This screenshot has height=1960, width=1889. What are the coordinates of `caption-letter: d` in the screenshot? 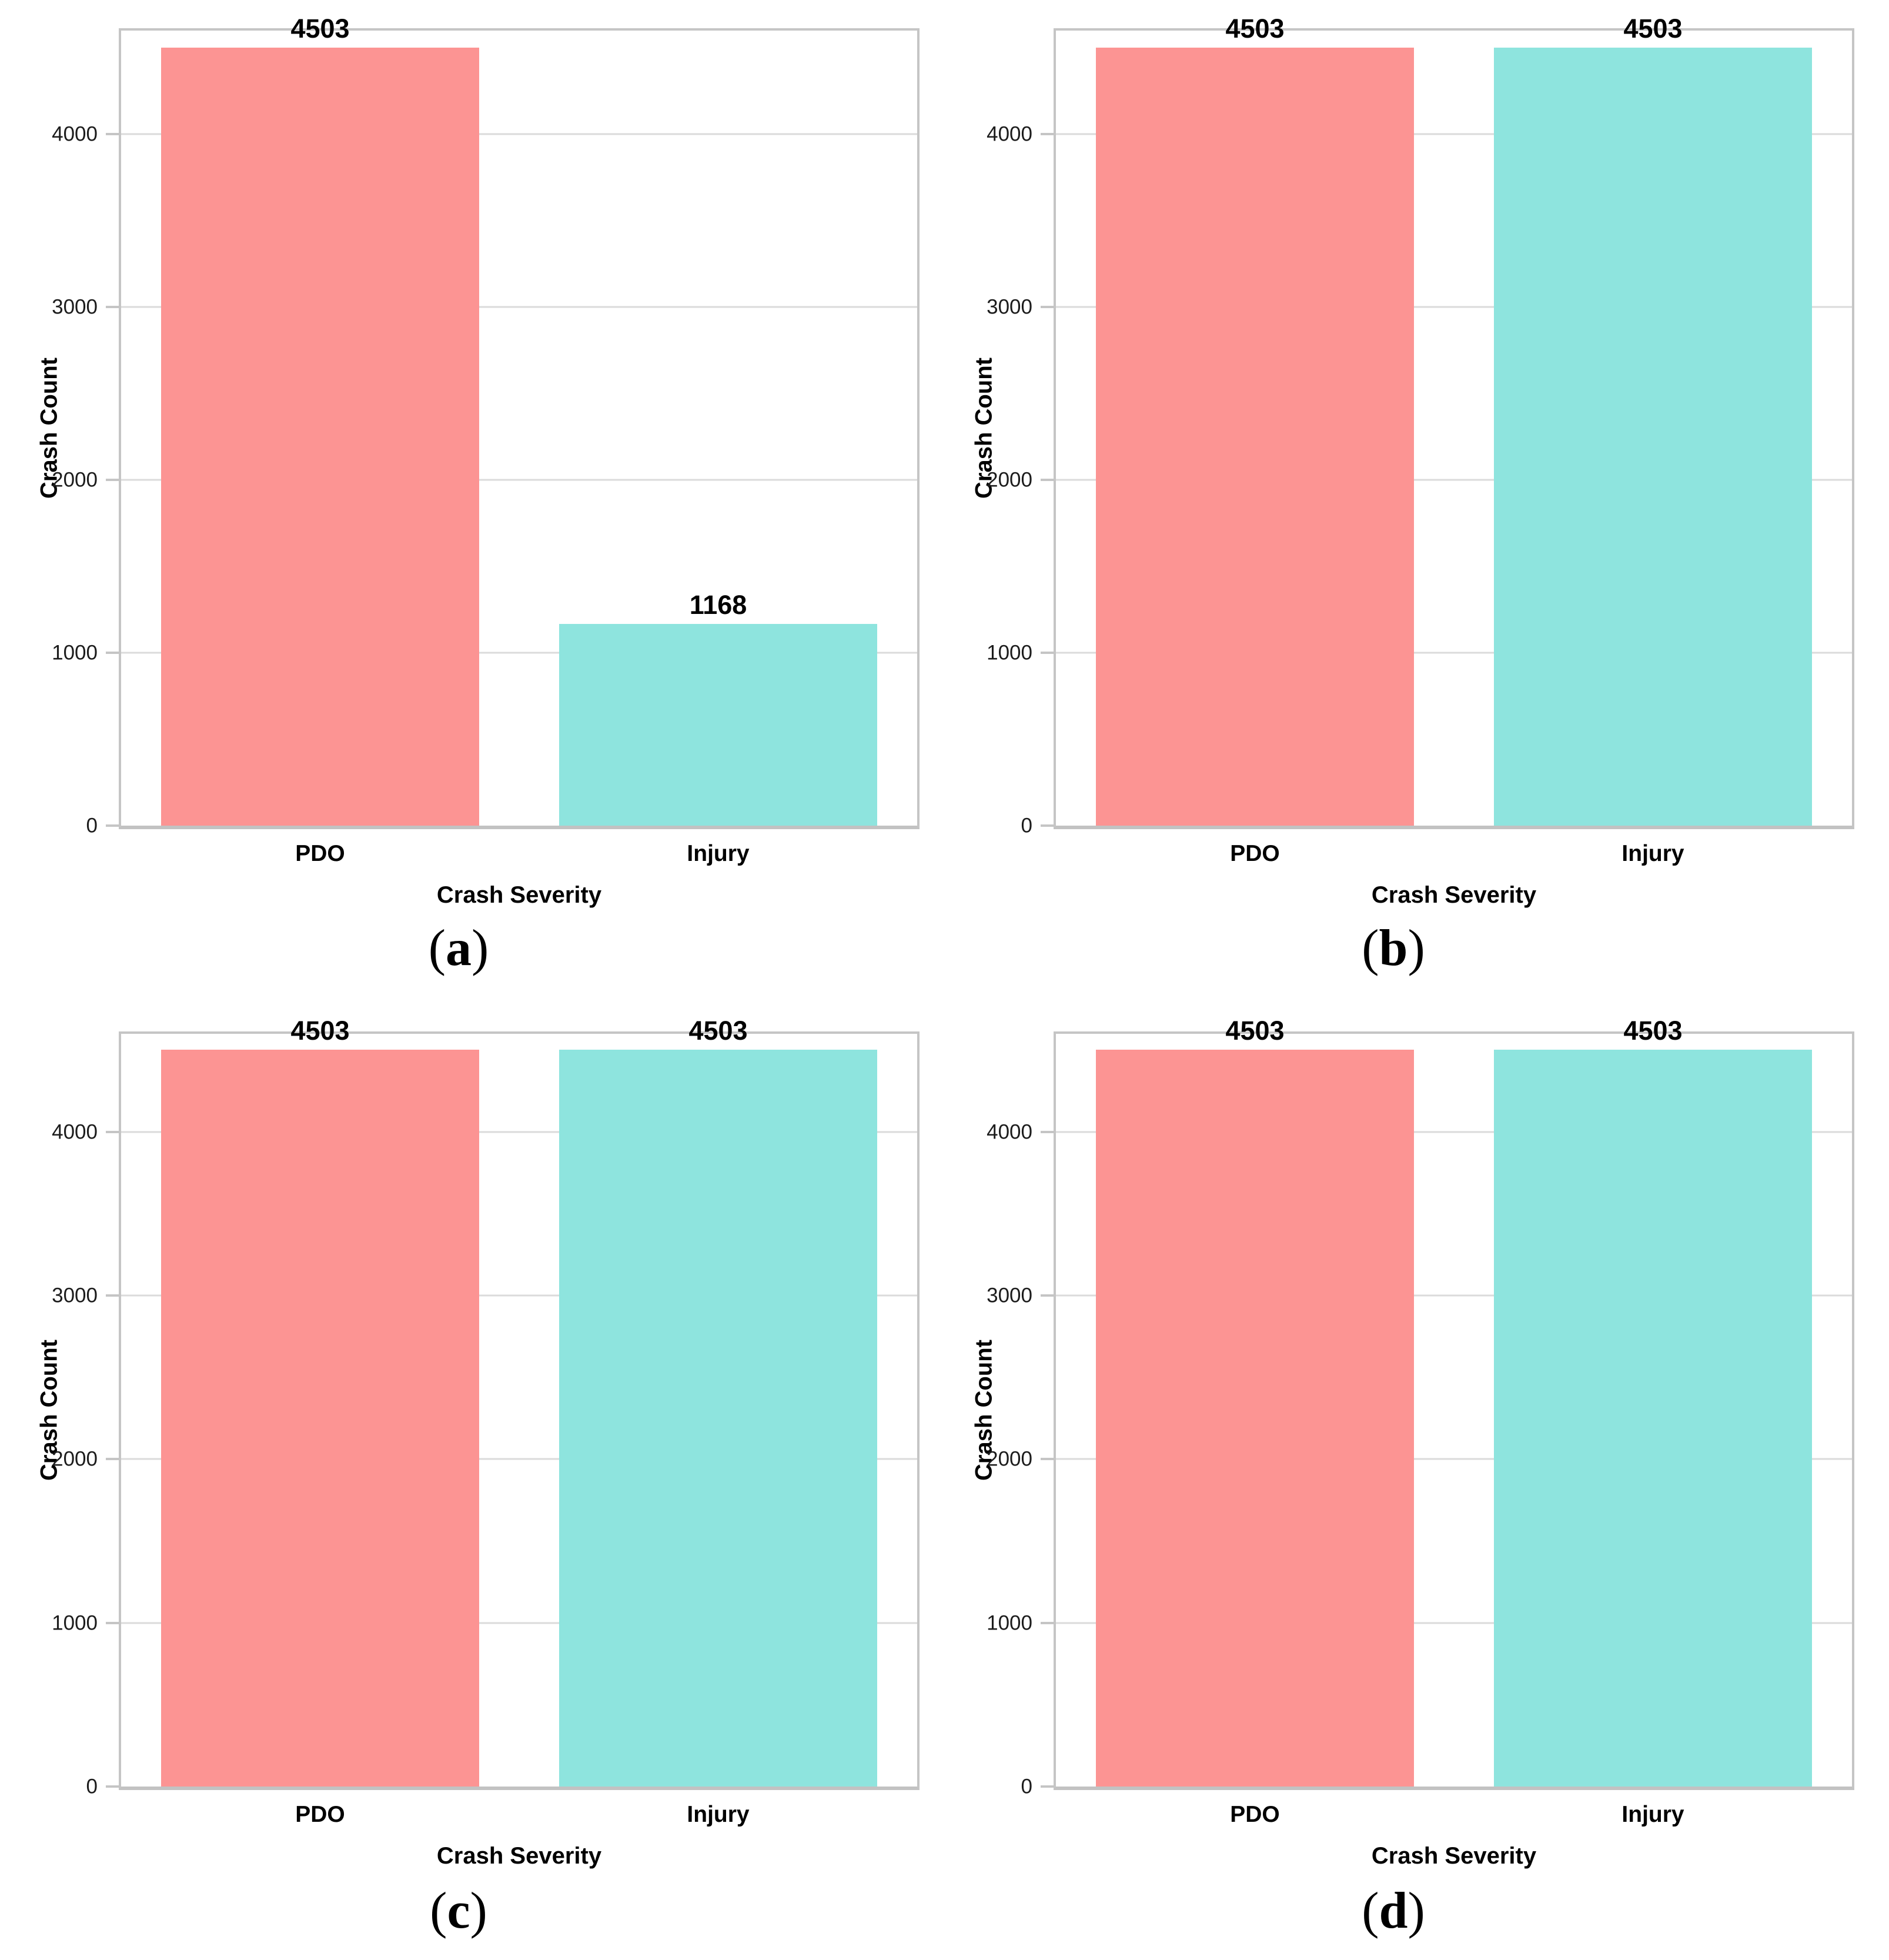 It's located at (1393, 1910).